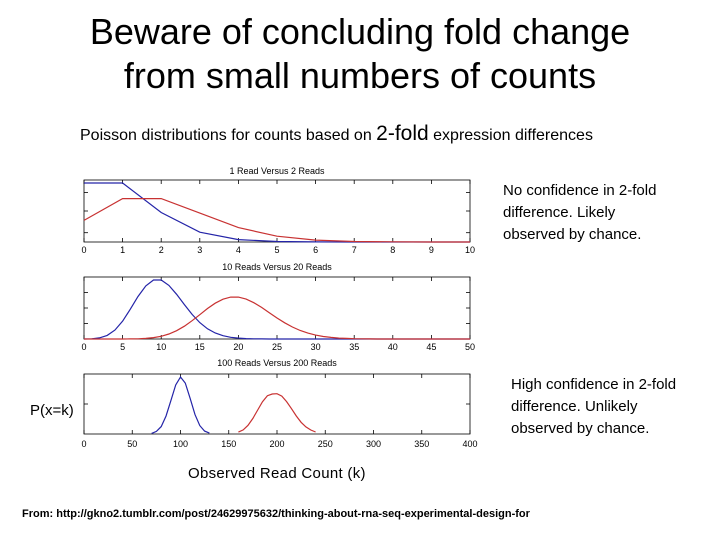 Image resolution: width=720 pixels, height=540 pixels. Describe the element at coordinates (228, 444) in the screenshot. I see `x-tick-label: 150` at that location.